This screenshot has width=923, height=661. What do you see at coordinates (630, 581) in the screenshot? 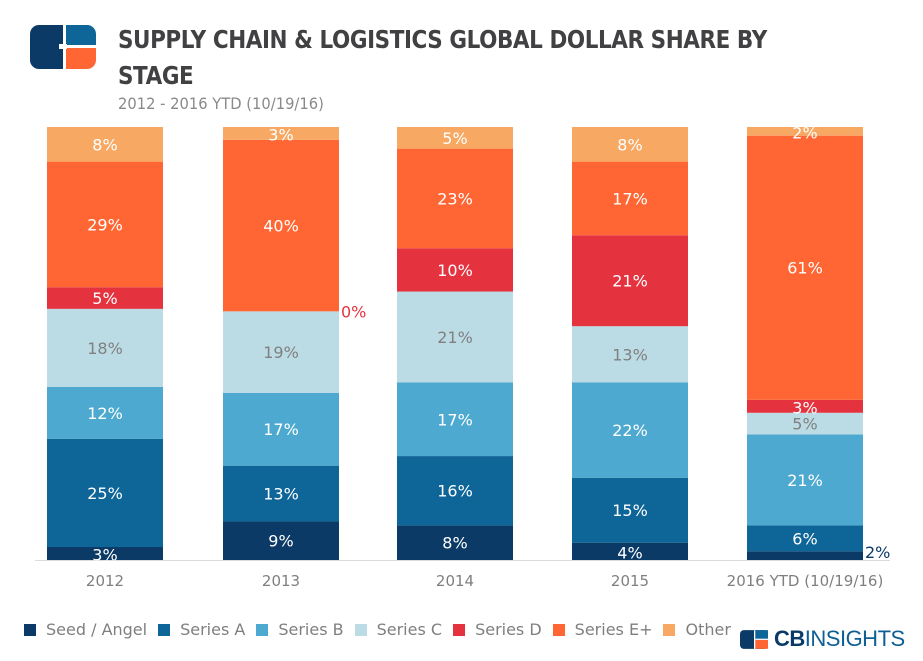
I see `x-tick-label: 2015` at bounding box center [630, 581].